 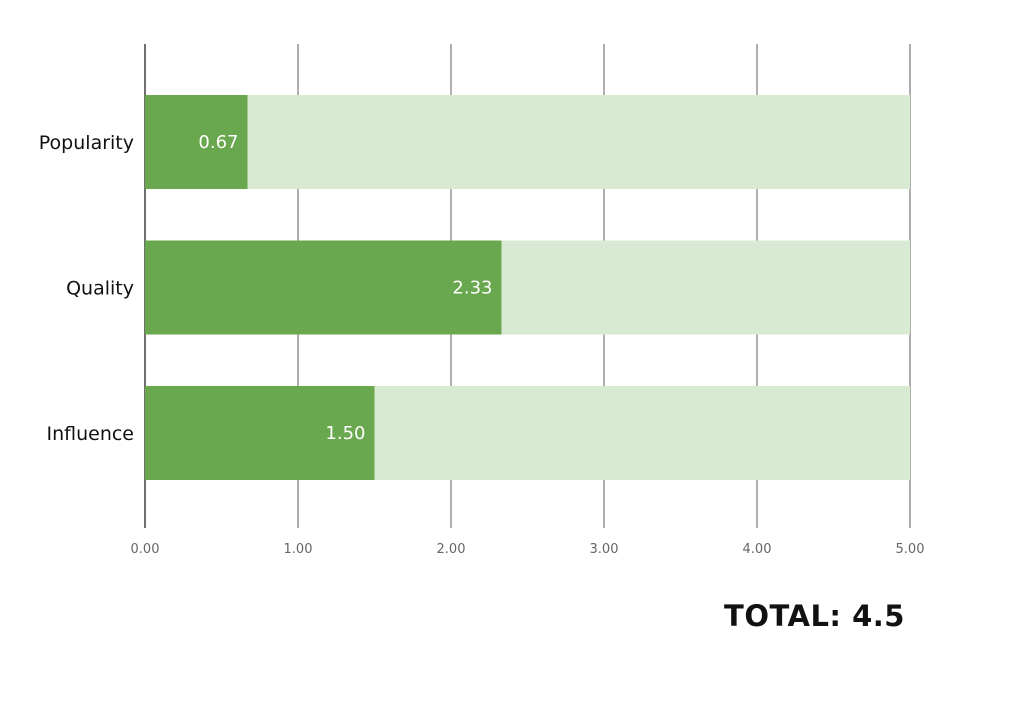 I want to click on total-score: TOTAL: 4.5, so click(x=814, y=616).